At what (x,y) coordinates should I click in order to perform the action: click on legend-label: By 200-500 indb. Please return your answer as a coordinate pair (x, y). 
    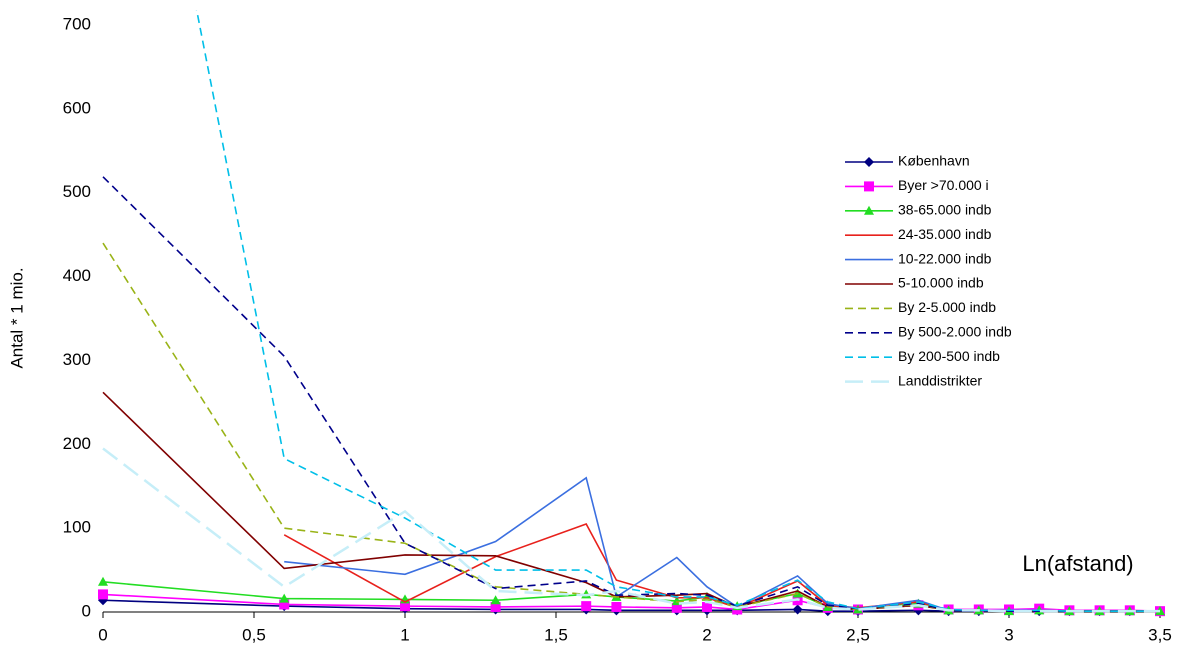
    Looking at the image, I should click on (949, 356).